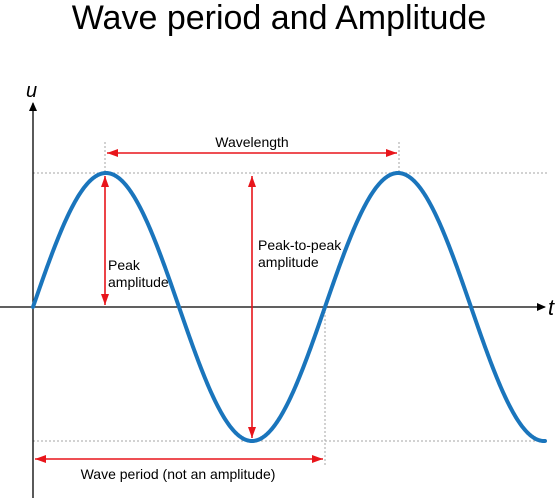 This screenshot has height=500, width=558. What do you see at coordinates (300, 245) in the screenshot?
I see `peak-to-peak-label-line1: Peak-to-peak` at bounding box center [300, 245].